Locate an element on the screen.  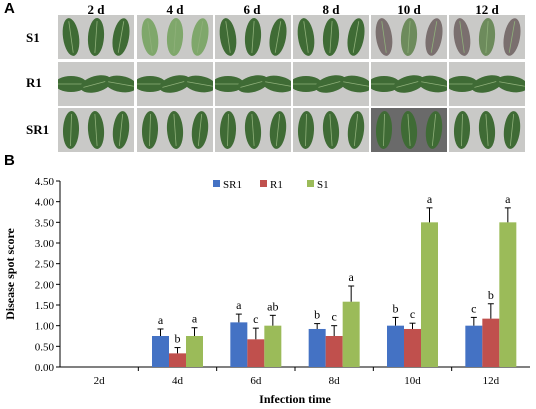
y-tick-label: 2.50 is located at coordinates (45, 265).